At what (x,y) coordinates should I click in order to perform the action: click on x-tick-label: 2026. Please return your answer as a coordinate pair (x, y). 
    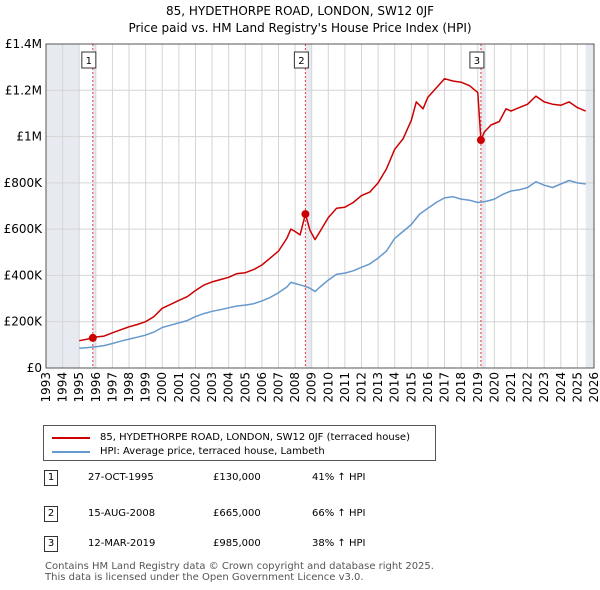
    Looking at the image, I should click on (593, 387).